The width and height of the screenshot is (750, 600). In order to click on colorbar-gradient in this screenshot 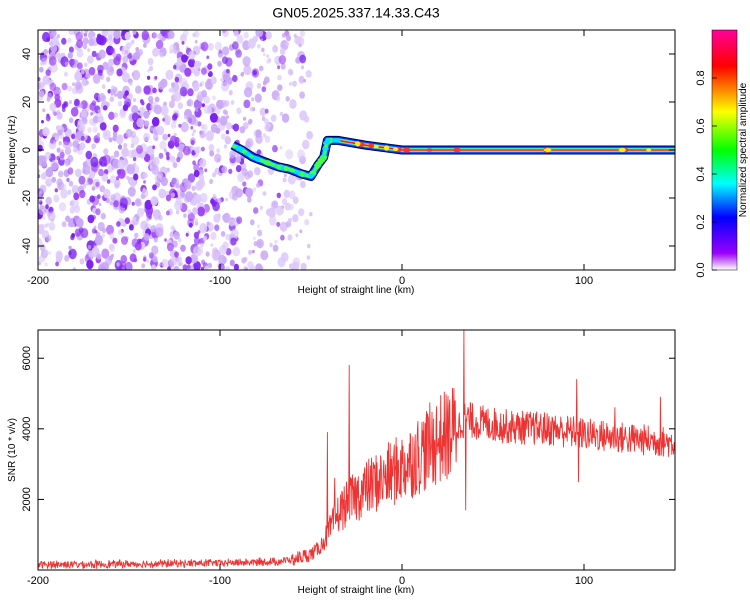, I will do `click(724, 150)`.